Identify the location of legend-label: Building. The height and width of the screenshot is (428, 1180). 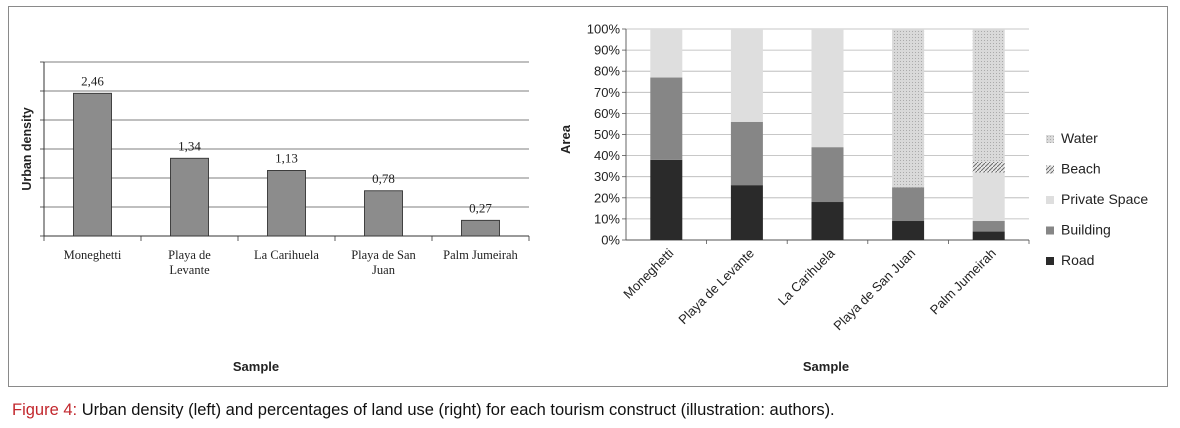
(1086, 230).